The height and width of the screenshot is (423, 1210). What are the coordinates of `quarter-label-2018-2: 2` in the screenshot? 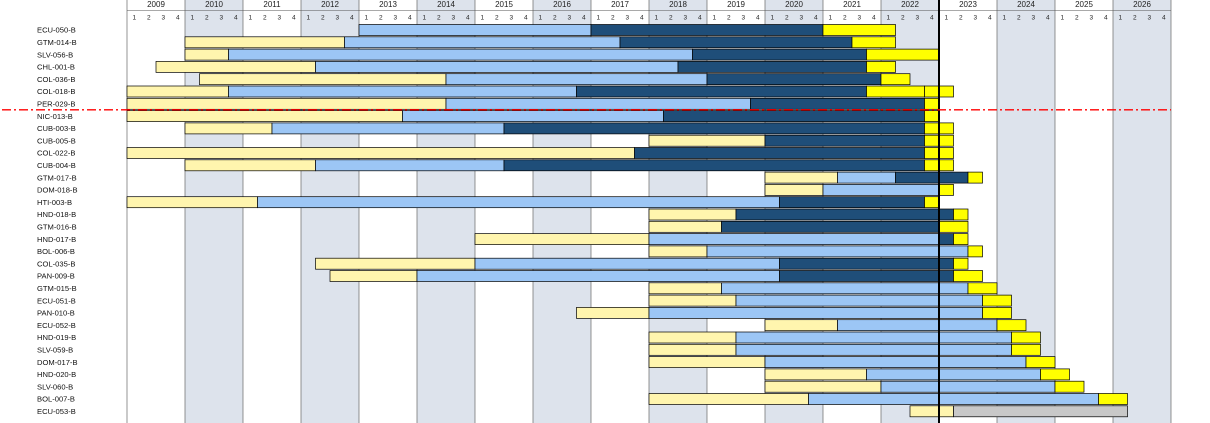 It's located at (671, 18).